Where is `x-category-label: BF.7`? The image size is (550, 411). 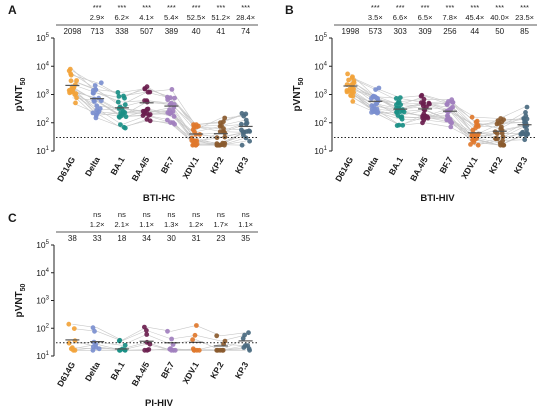 x-category-label: BF.7 is located at coordinates (168, 370).